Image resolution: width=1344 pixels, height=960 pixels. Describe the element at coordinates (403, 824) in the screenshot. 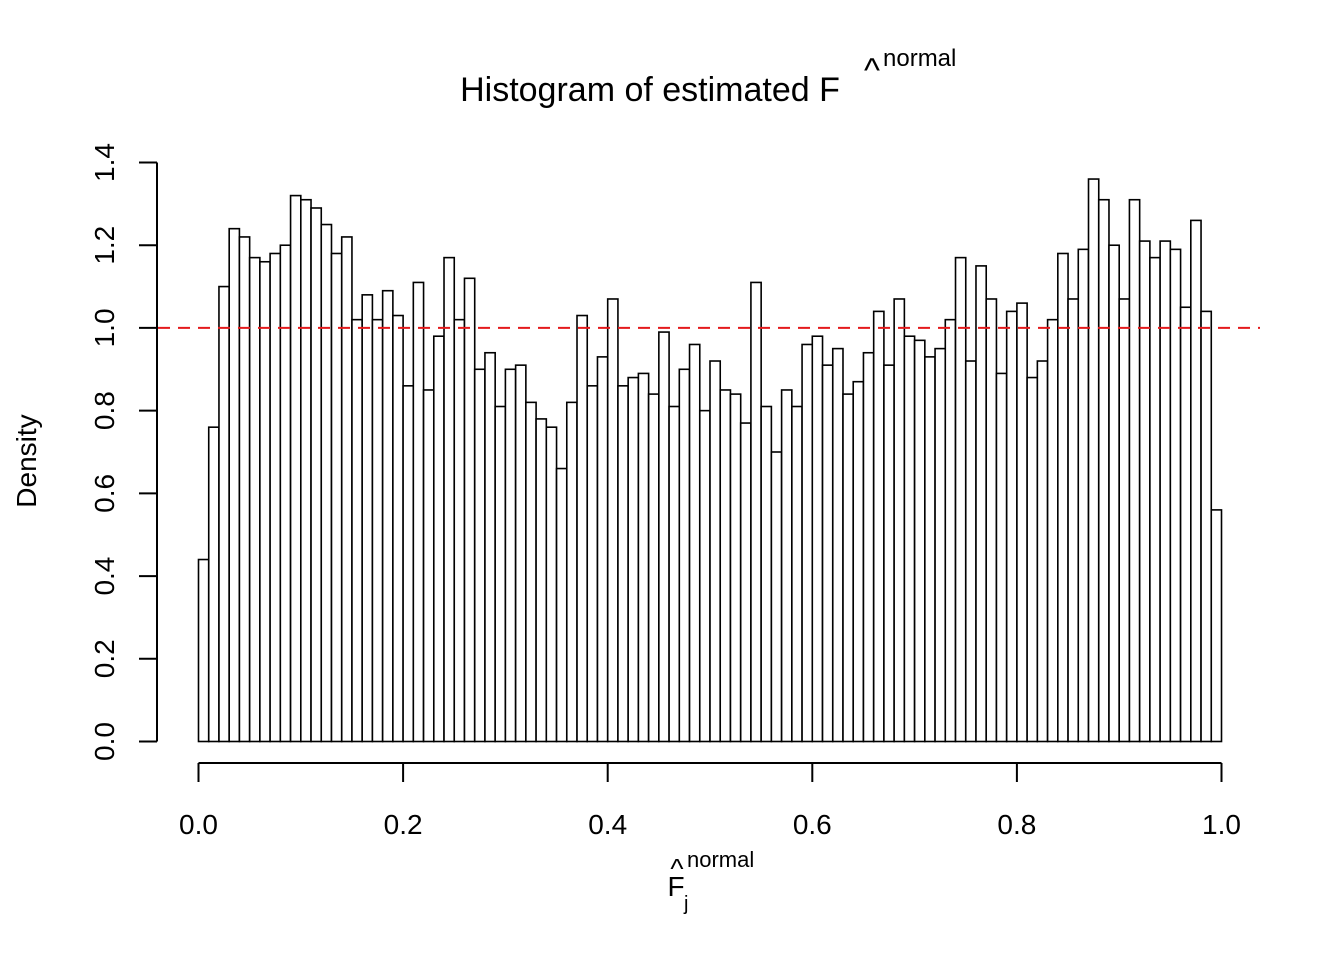

I see `x-tick-label: 0.2` at that location.